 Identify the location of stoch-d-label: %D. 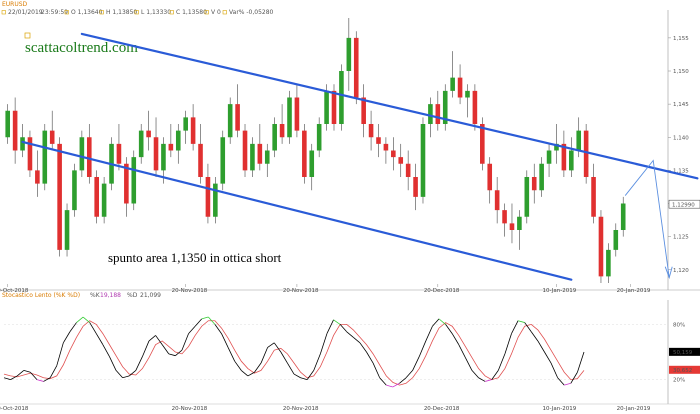
(132, 295).